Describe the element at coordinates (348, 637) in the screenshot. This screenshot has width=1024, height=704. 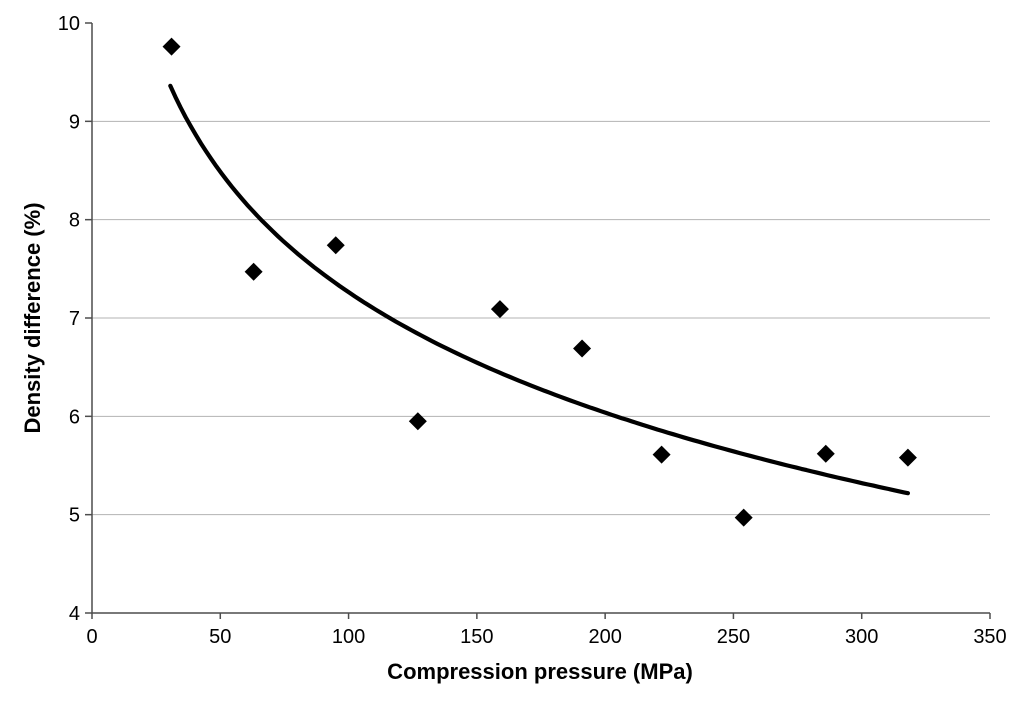
I see `x-tick-label-100: 100` at that location.